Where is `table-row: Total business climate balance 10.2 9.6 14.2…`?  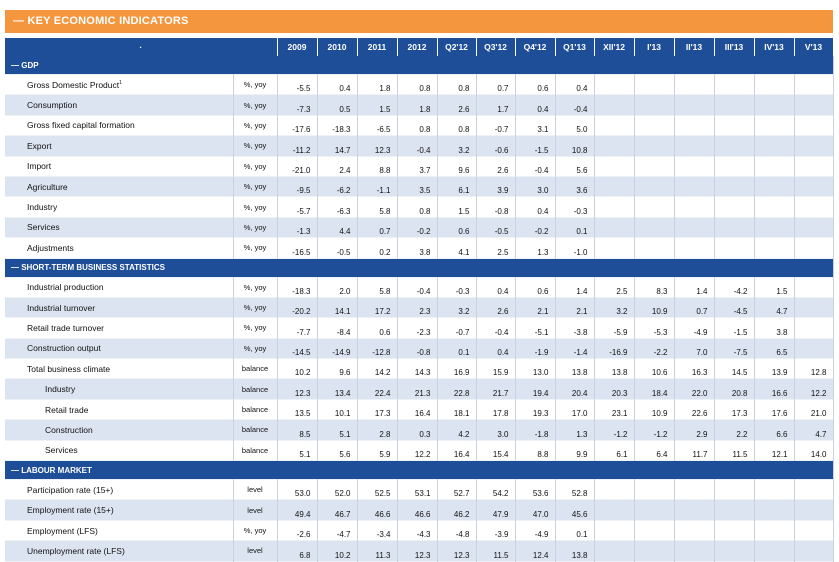 table-row: Total business climate balance 10.2 9.6 14.2… is located at coordinates (419, 368).